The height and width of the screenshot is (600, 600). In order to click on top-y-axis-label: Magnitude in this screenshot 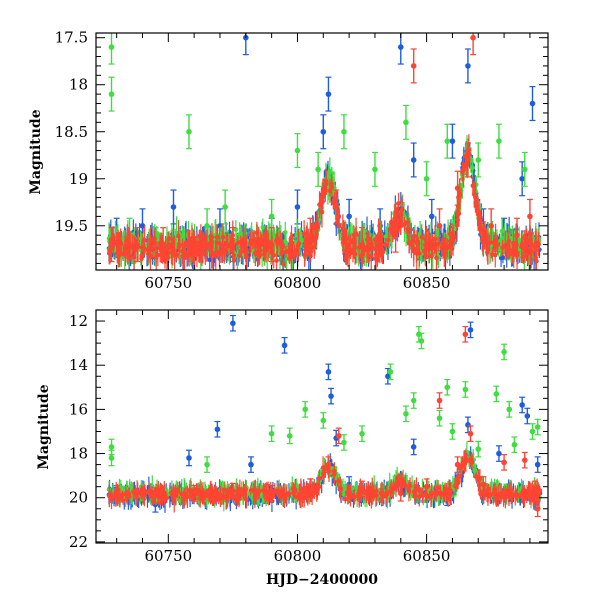, I will do `click(36, 151)`.